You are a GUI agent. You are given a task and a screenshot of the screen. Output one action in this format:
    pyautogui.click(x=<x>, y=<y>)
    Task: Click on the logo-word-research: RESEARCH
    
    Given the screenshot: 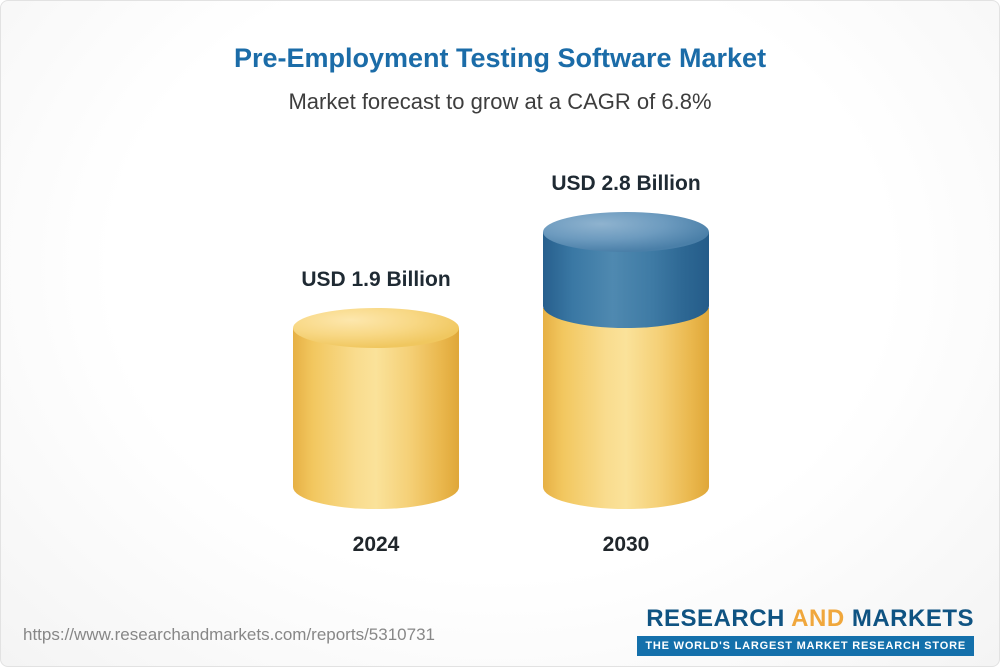 What is the action you would take?
    pyautogui.click(x=715, y=618)
    